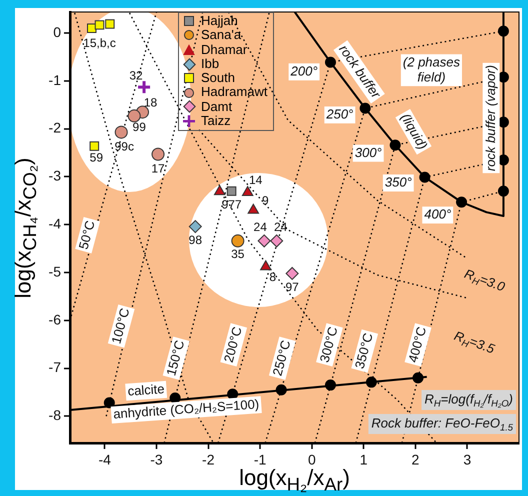 The image size is (528, 496). I want to click on annotation: 99, so click(139, 127).